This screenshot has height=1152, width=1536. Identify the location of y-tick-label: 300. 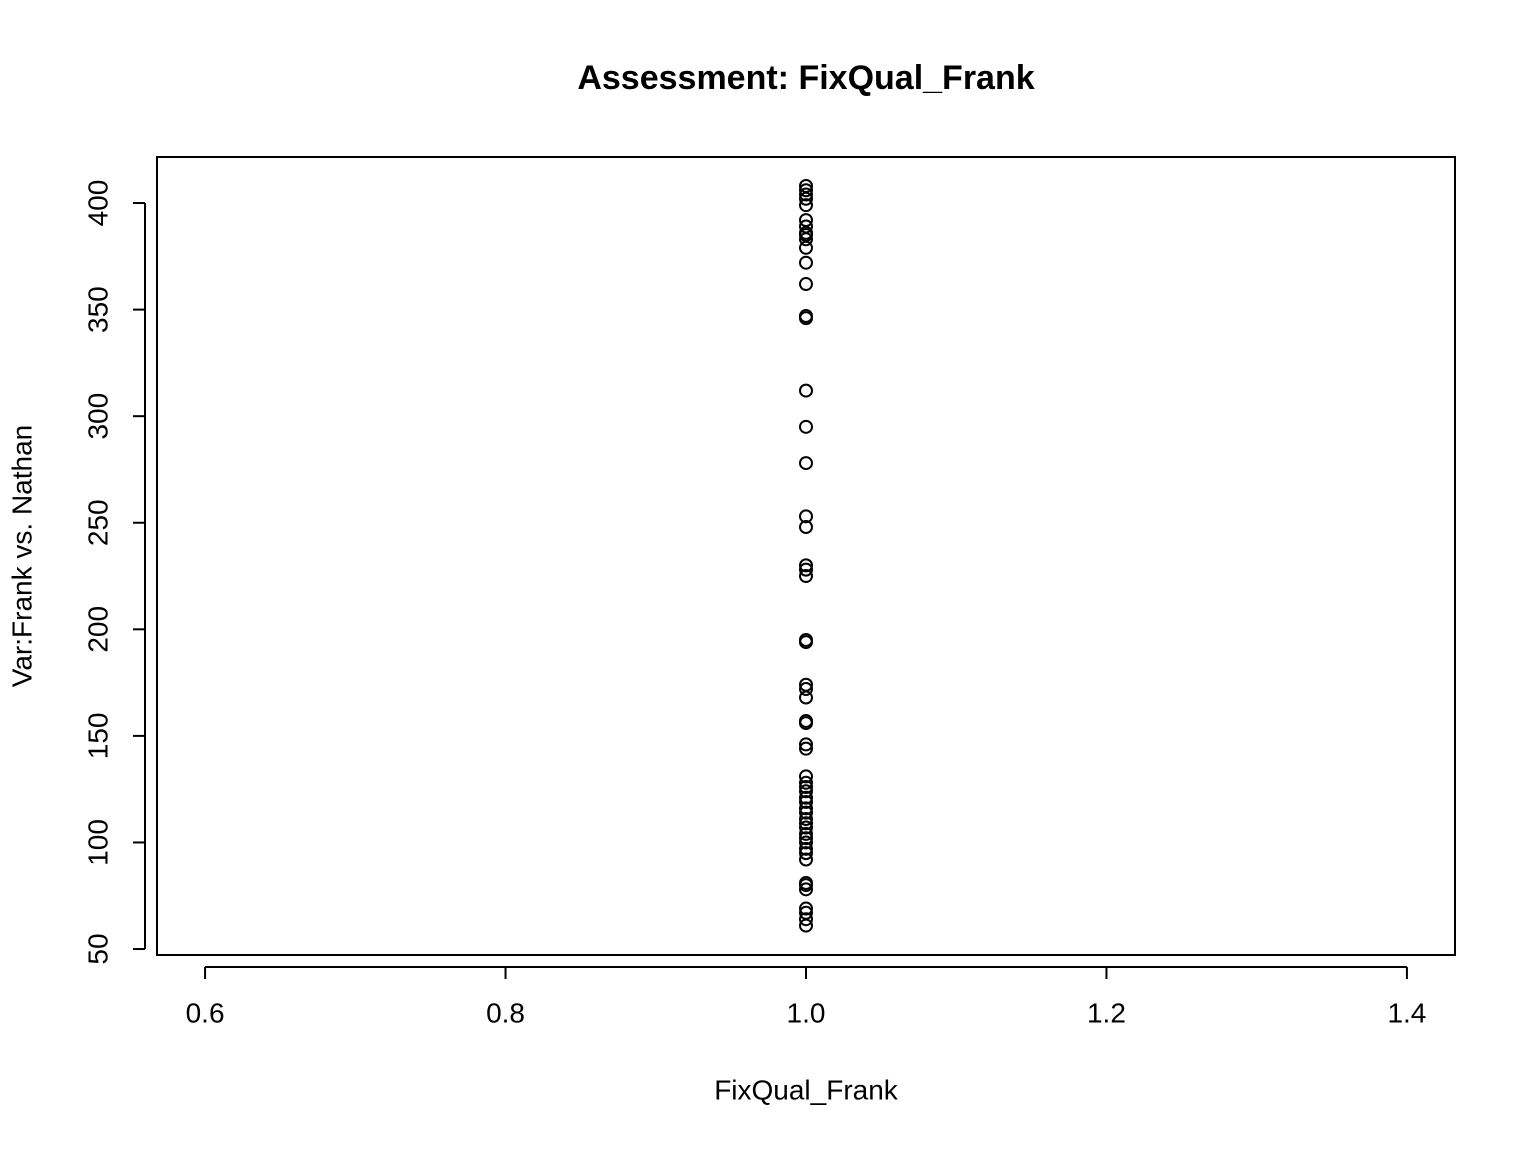
(97, 416).